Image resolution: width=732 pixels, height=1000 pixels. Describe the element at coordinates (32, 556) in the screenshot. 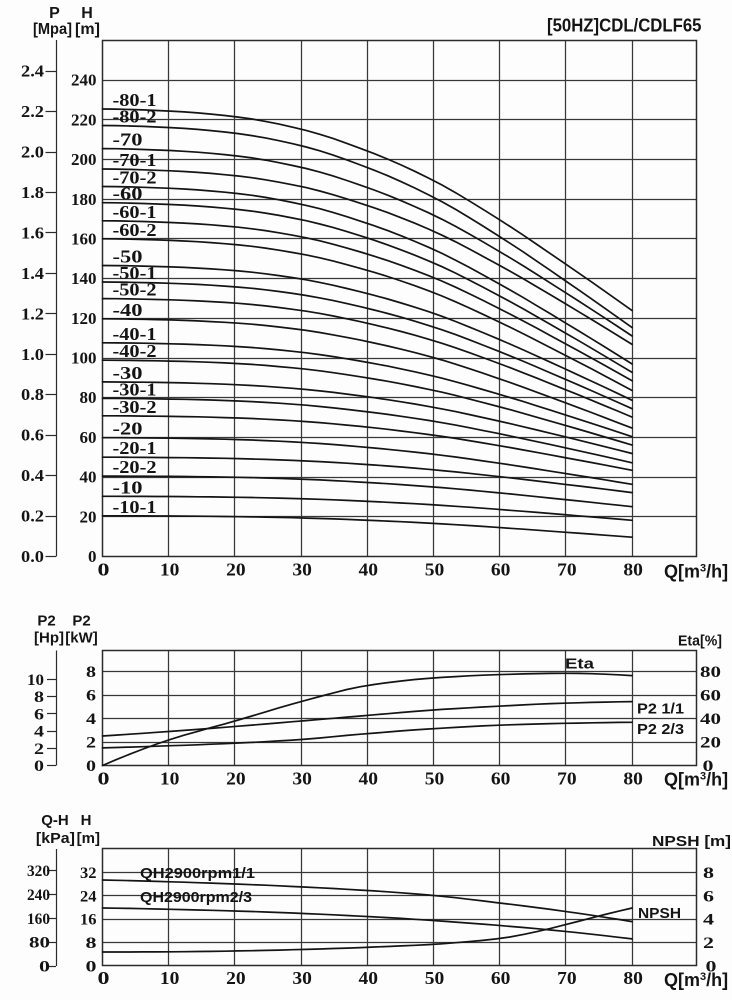

I see `svg-text: 0.0` at that location.